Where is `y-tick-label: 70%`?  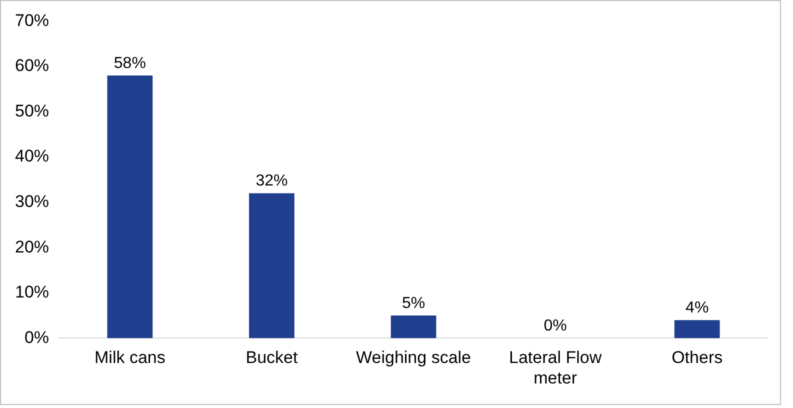 y-tick-label: 70% is located at coordinates (32, 20).